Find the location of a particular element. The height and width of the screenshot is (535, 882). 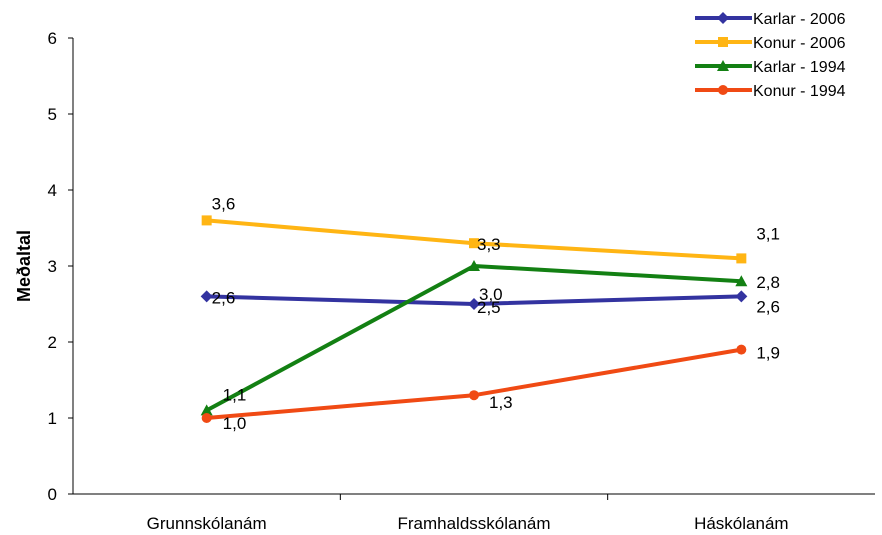

y-tick-label: 1 is located at coordinates (52, 418).